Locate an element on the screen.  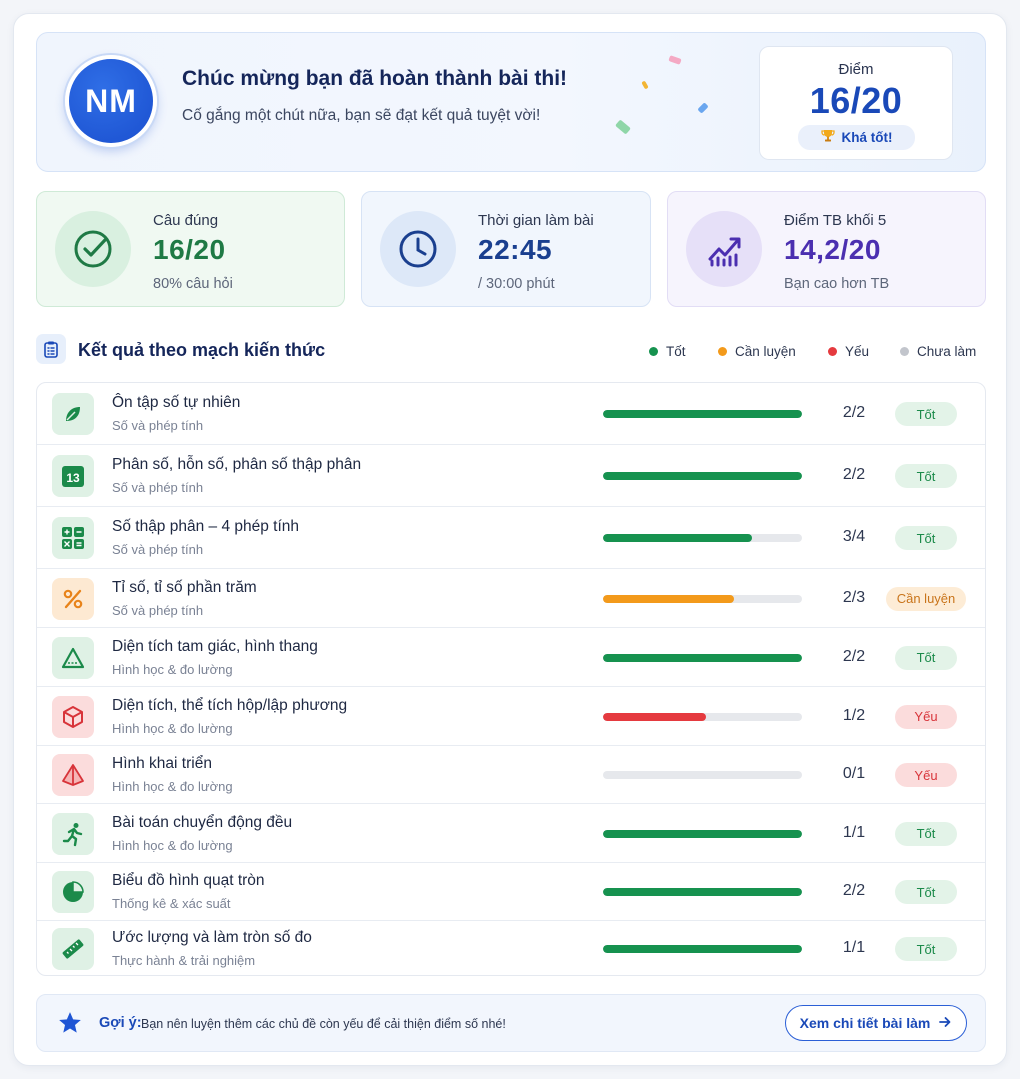
pyramid-icon is located at coordinates (73, 775).